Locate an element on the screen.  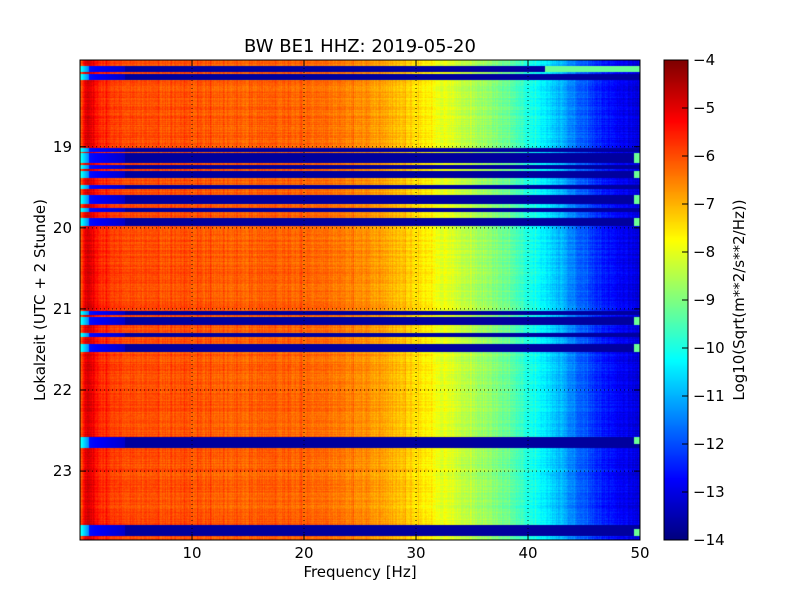
colorbar-tick-label: −8 is located at coordinates (704, 252).